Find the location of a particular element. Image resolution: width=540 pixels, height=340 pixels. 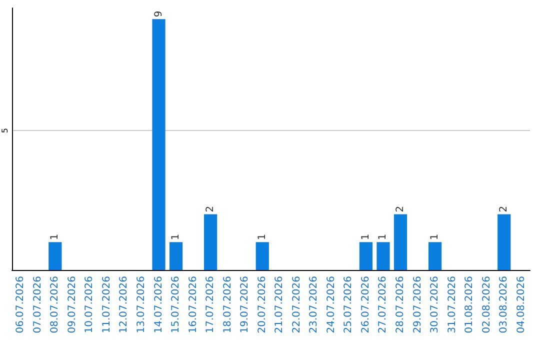

x-tick-label: 13.07.2026 is located at coordinates (141, 305).